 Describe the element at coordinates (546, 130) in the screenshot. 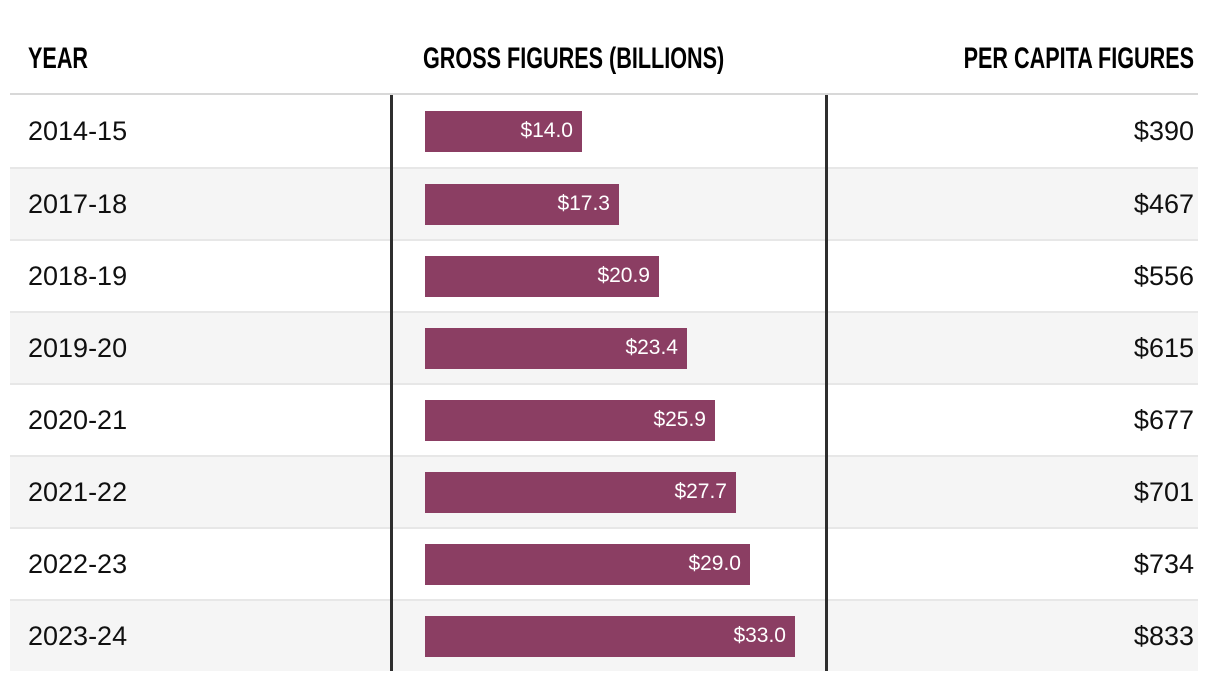

I see `gross-bar-label: $14.0` at that location.